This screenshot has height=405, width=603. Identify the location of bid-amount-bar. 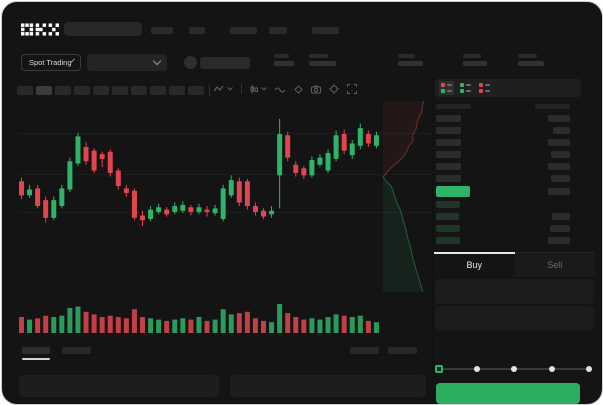
(561, 216).